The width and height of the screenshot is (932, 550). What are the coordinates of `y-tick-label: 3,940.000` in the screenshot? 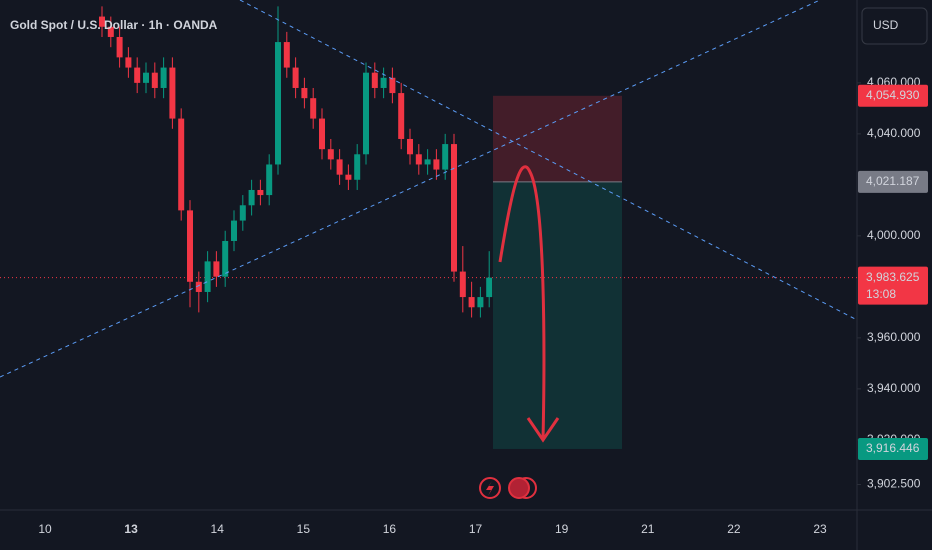 It's located at (894, 388).